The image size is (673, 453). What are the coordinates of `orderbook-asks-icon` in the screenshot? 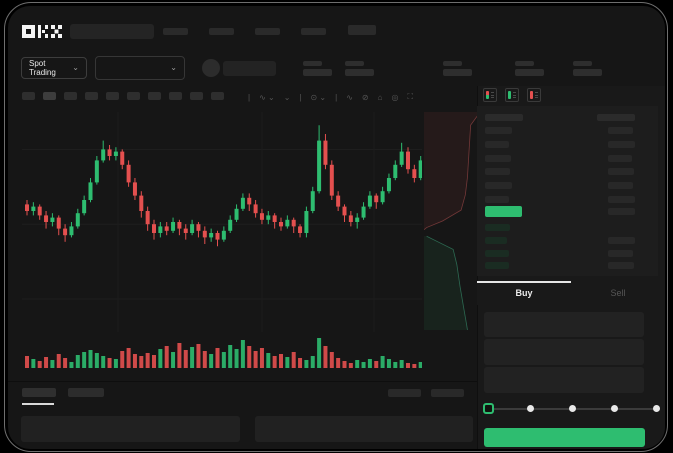 It's located at (534, 95).